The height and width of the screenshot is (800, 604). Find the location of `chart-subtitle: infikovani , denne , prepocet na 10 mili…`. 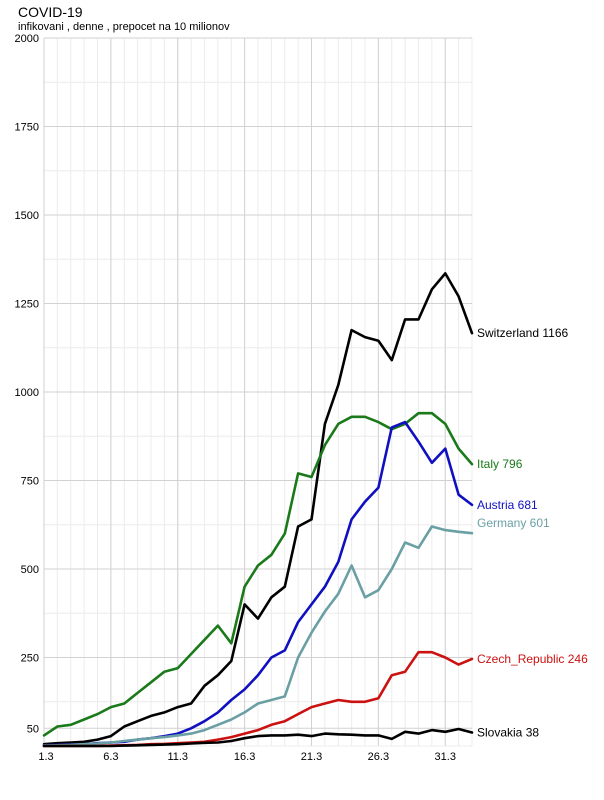

chart-subtitle: infikovani , denne , prepocet na 10 mili… is located at coordinates (124, 27).